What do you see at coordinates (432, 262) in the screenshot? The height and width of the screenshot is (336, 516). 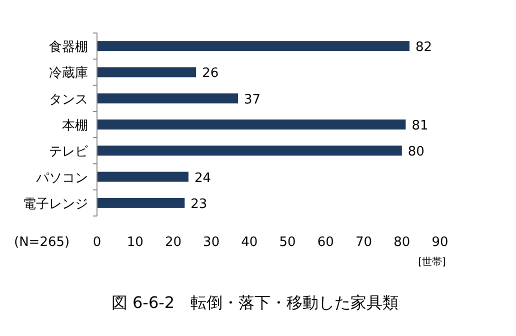 I see `x-axis-title: [世帯]` at bounding box center [432, 262].